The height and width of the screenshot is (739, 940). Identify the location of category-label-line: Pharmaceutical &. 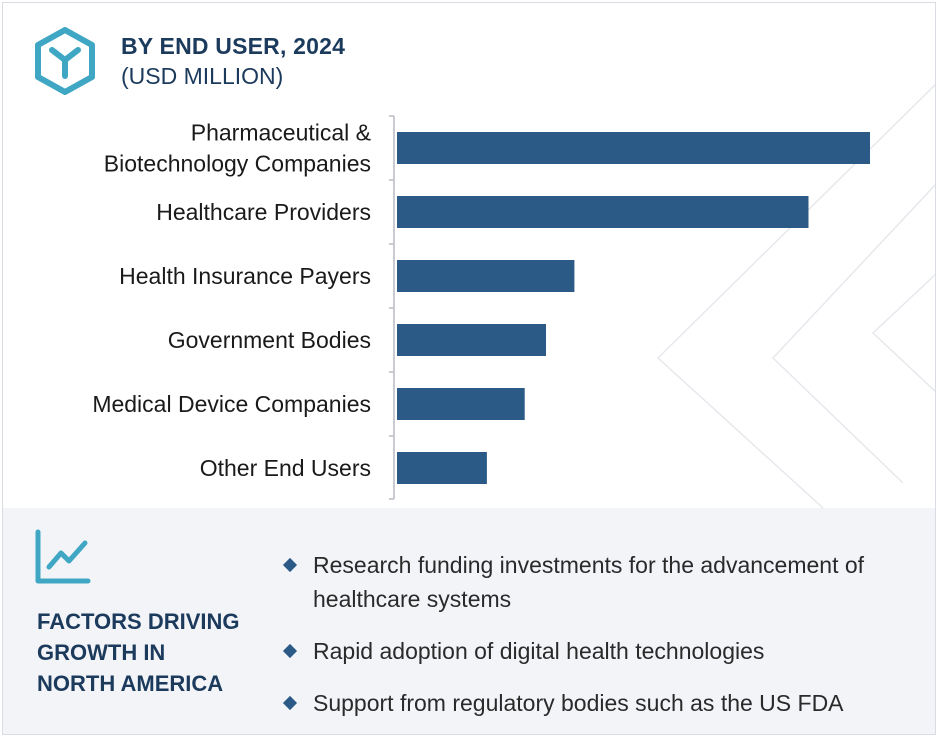
(281, 133).